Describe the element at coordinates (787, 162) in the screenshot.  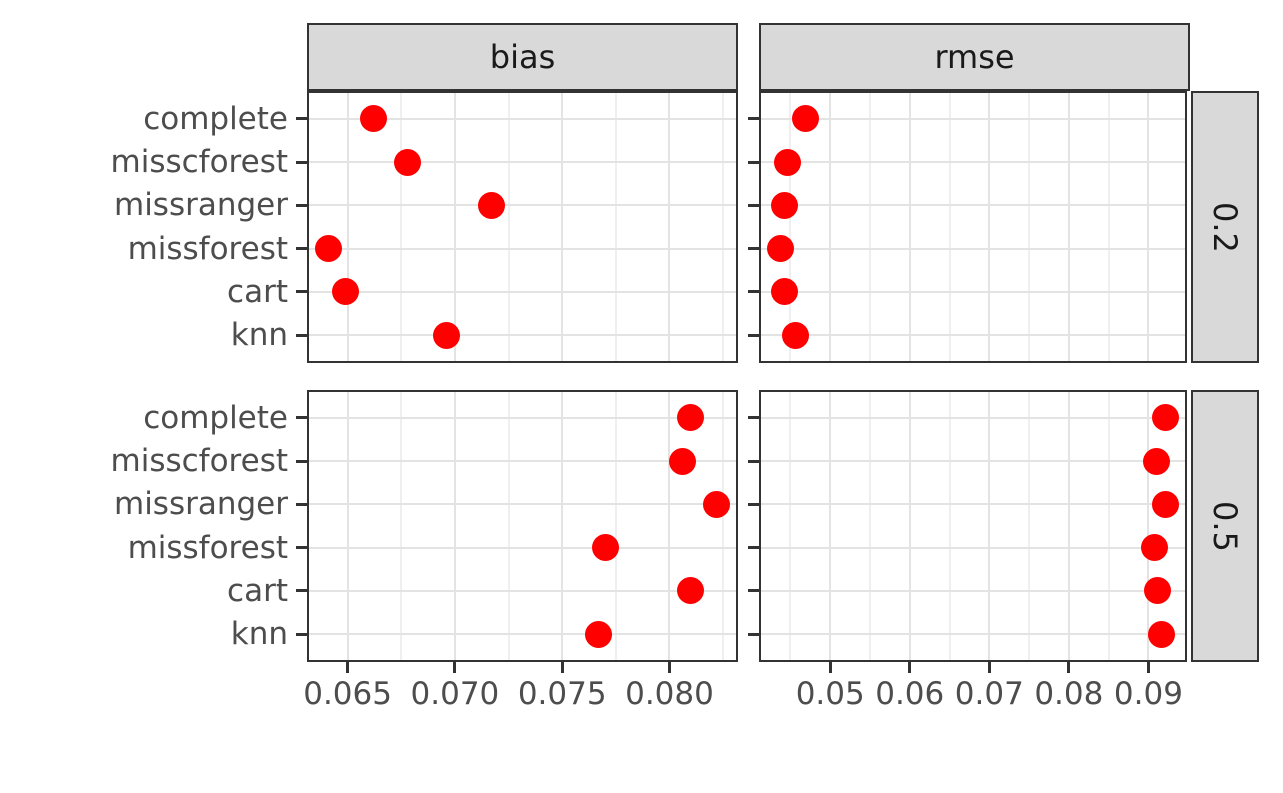
I see `point-rmse-0.2-misscforest` at that location.